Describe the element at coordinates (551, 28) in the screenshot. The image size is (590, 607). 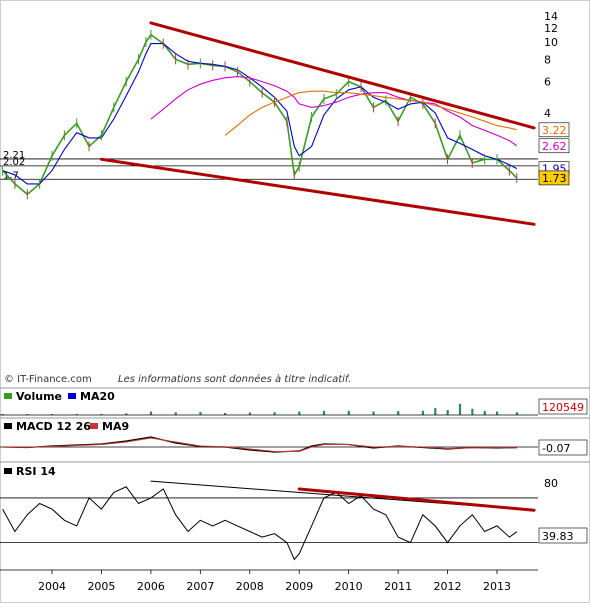
I see `price-axis-tick: 12` at that location.